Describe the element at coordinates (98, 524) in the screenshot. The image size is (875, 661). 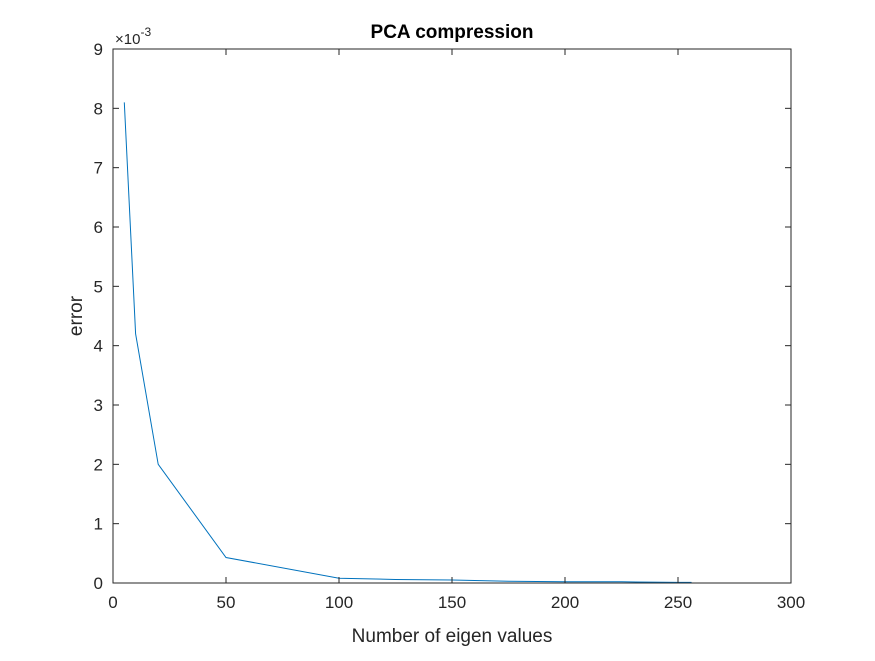
I see `y-tick-label: 1` at that location.